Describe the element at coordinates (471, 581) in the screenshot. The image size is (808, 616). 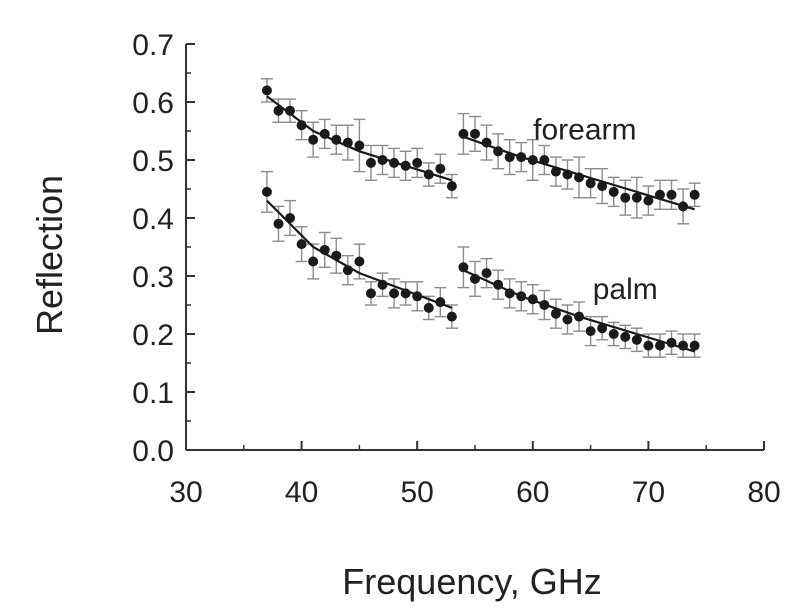
I see `x-axis-title: Frequency, GHz` at that location.